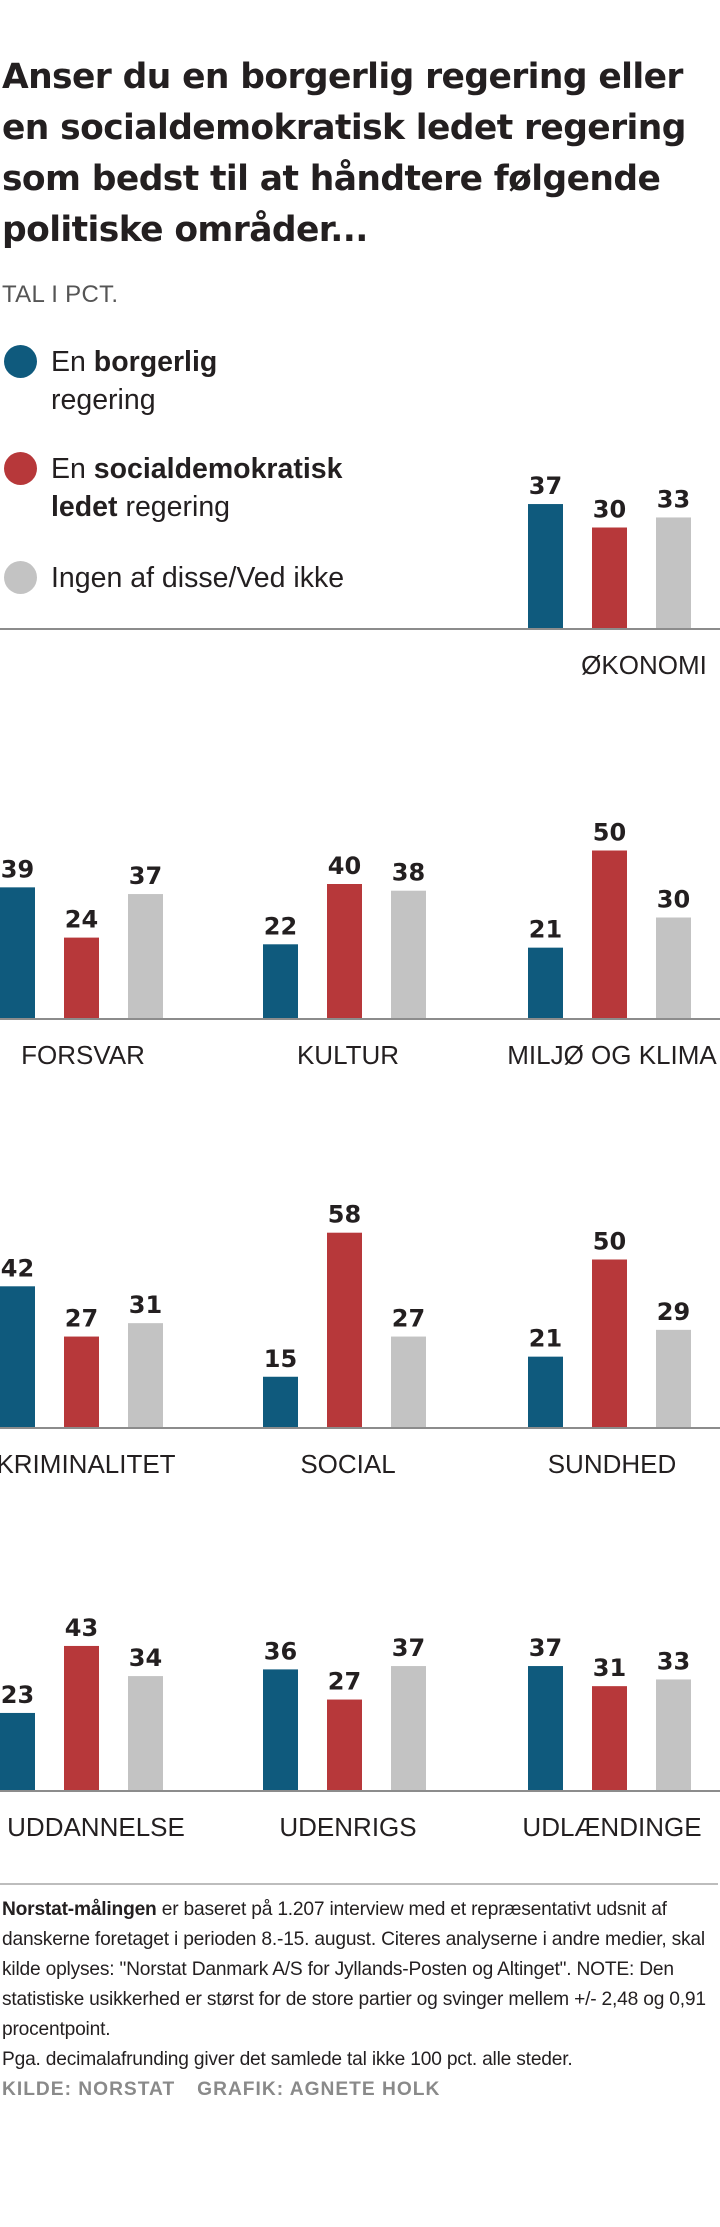 Image resolution: width=720 pixels, height=2227 pixels. I want to click on footer-divider, so click(359, 1884).